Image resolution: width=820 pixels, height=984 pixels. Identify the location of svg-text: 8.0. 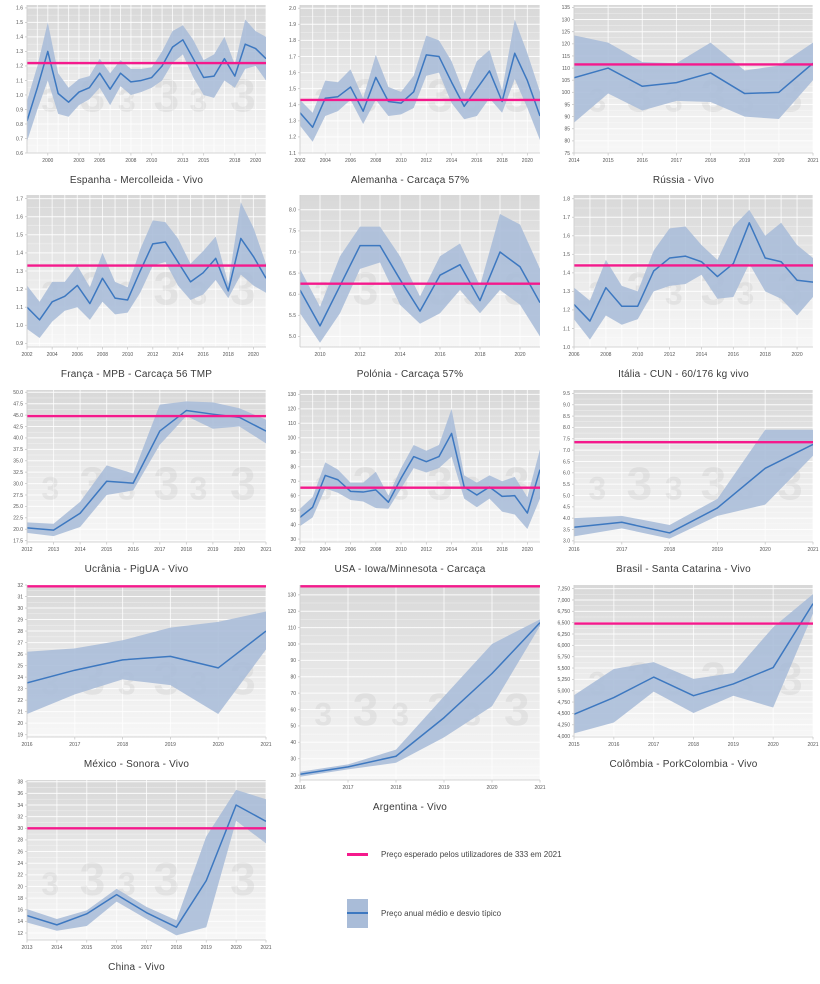
(566, 428).